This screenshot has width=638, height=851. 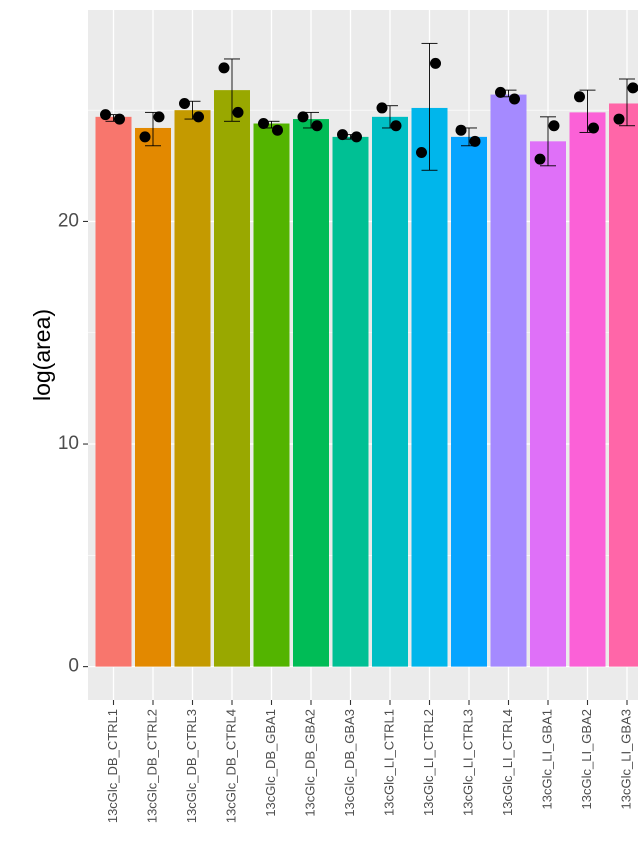 I want to click on bar-13cGlc_LI_CTRL3, so click(x=469, y=401).